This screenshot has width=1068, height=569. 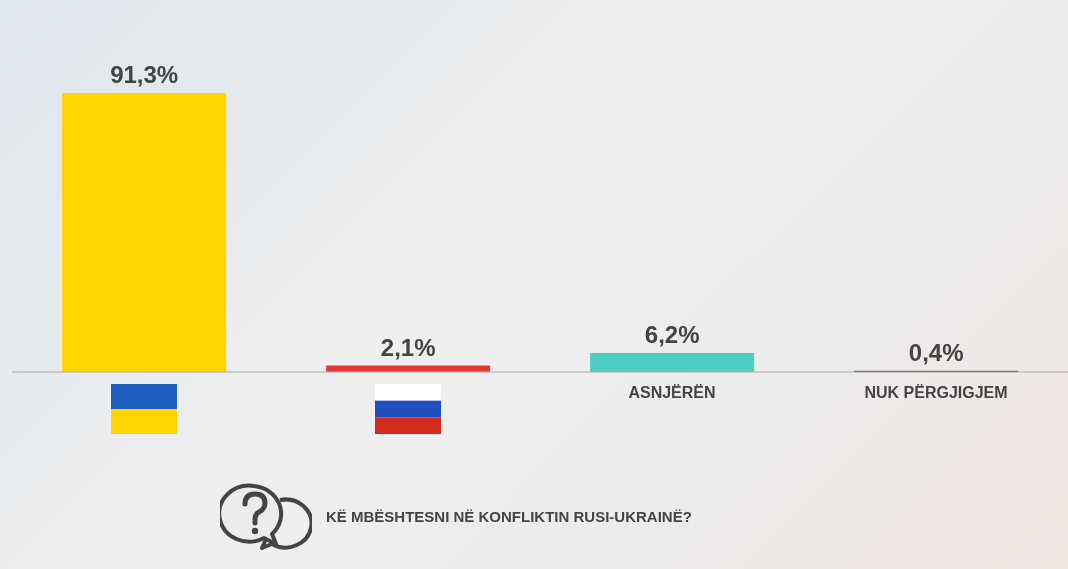 What do you see at coordinates (936, 352) in the screenshot?
I see `data-label: 0,4%` at bounding box center [936, 352].